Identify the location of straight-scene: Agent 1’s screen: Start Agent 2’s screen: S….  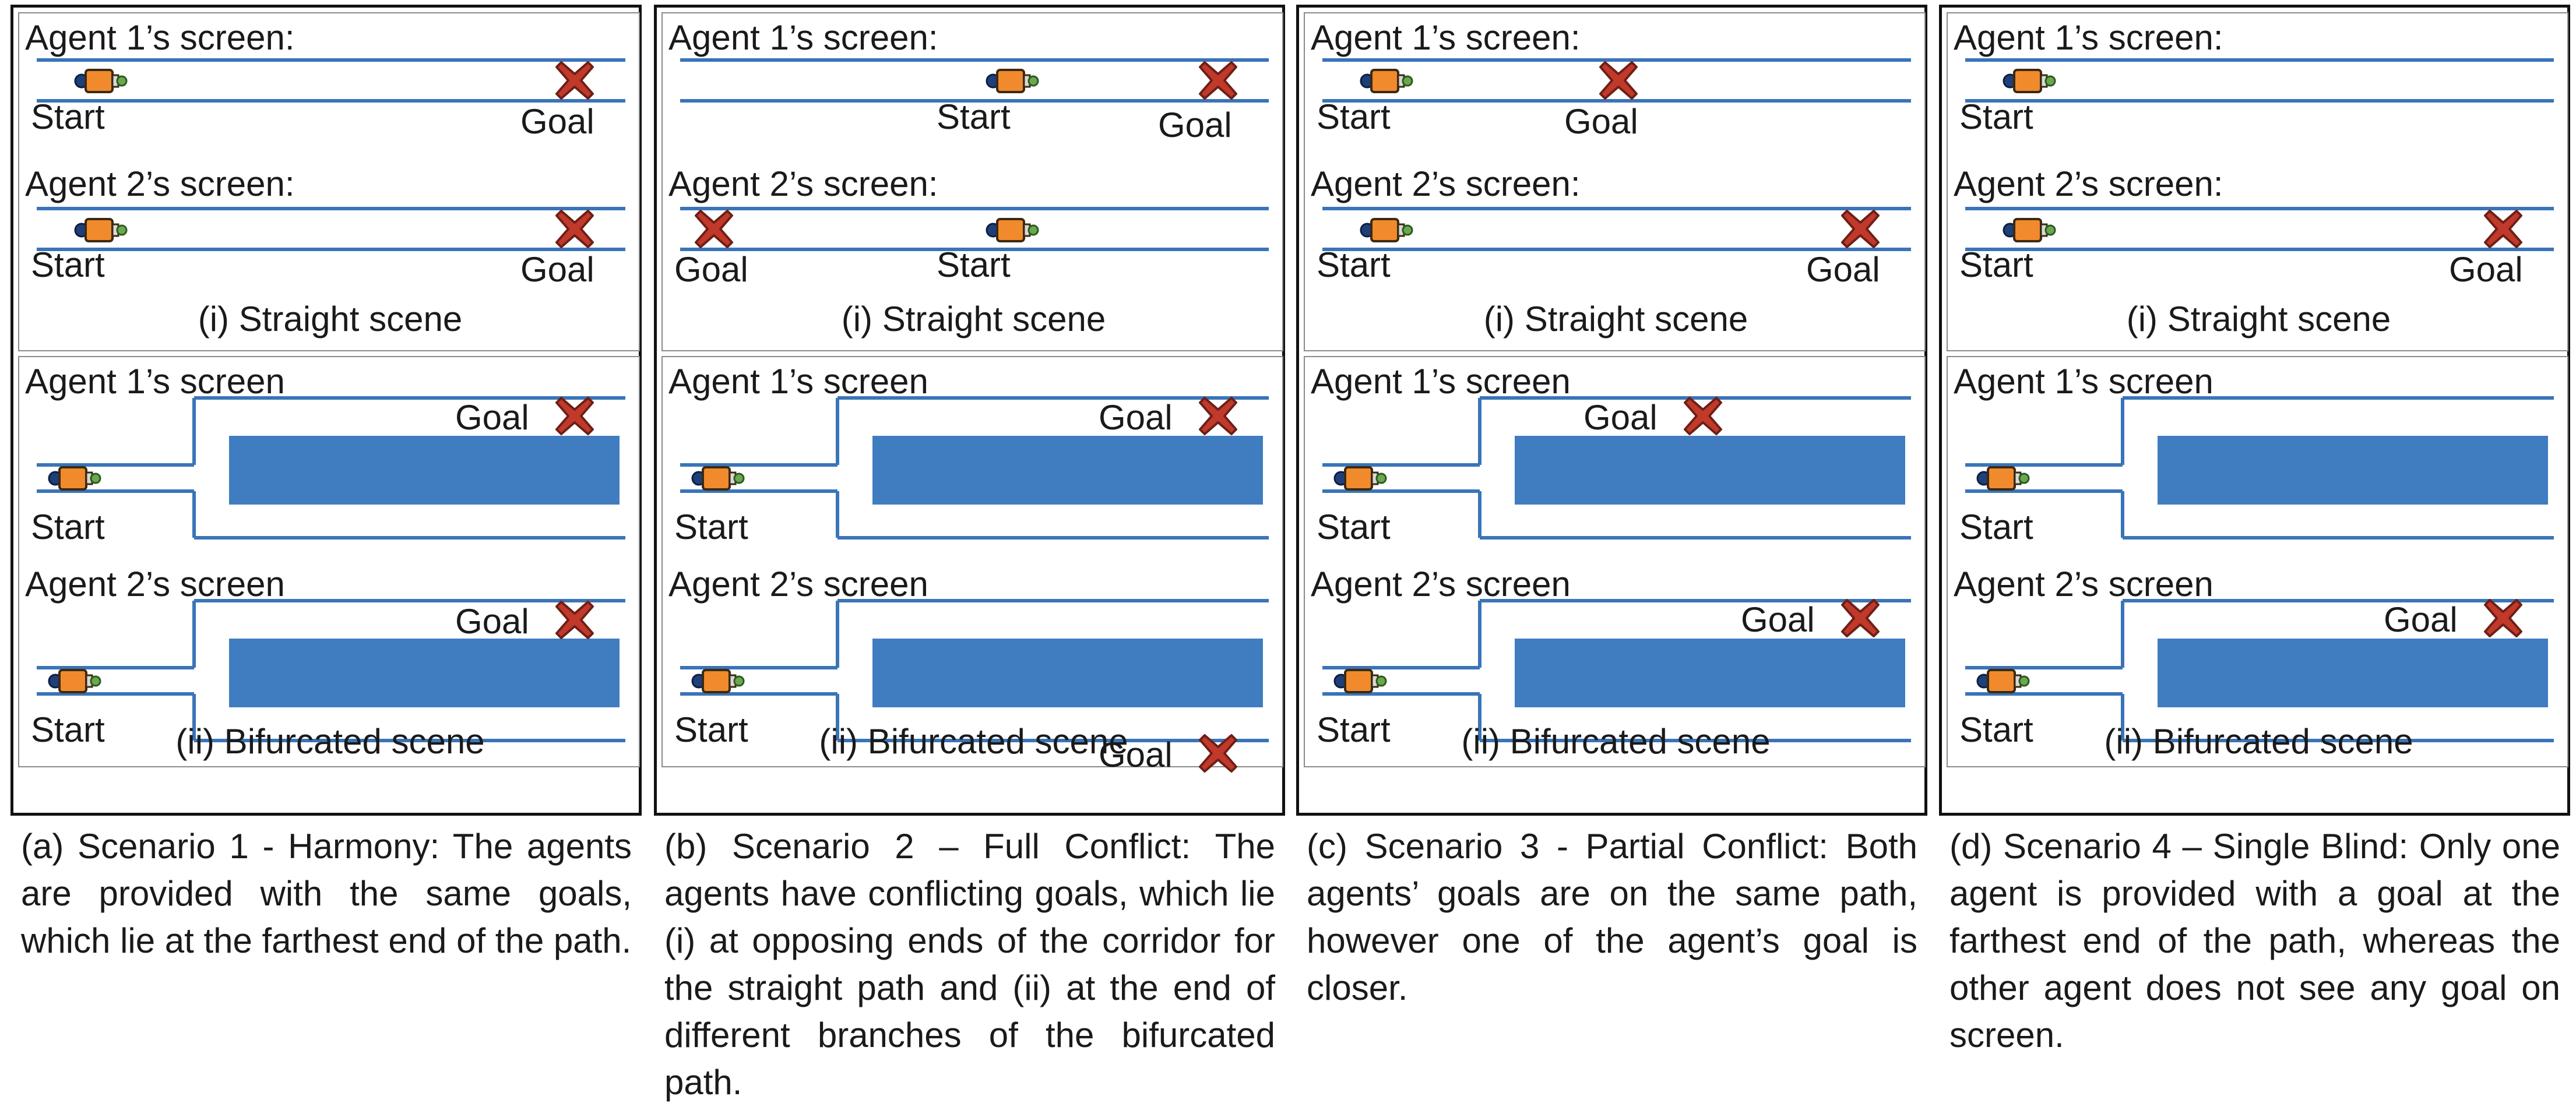
(2258, 181).